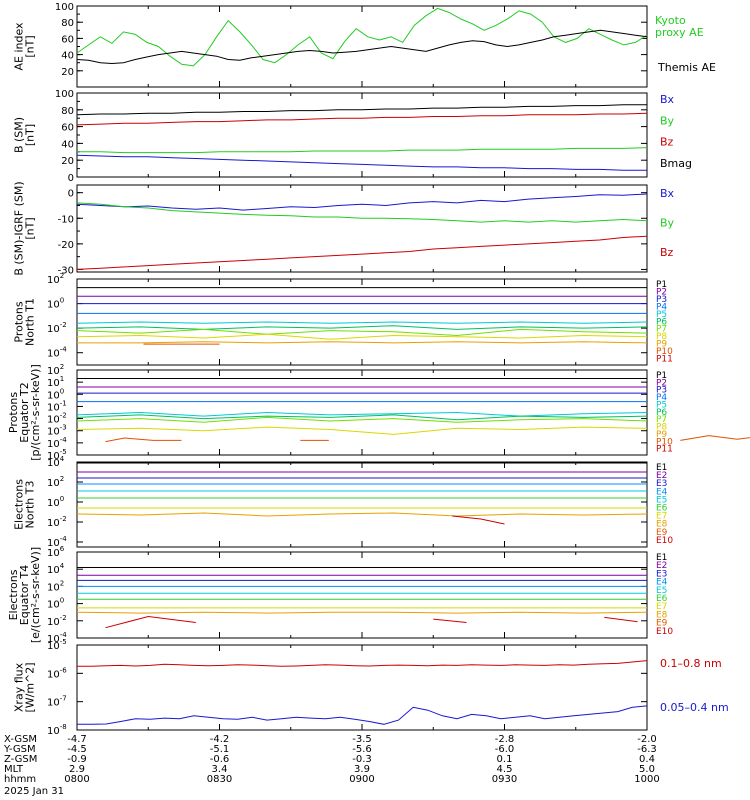 This screenshot has width=750, height=800. What do you see at coordinates (505, 769) in the screenshot?
I see `axis-row-value-3-3: 4.5` at bounding box center [505, 769].